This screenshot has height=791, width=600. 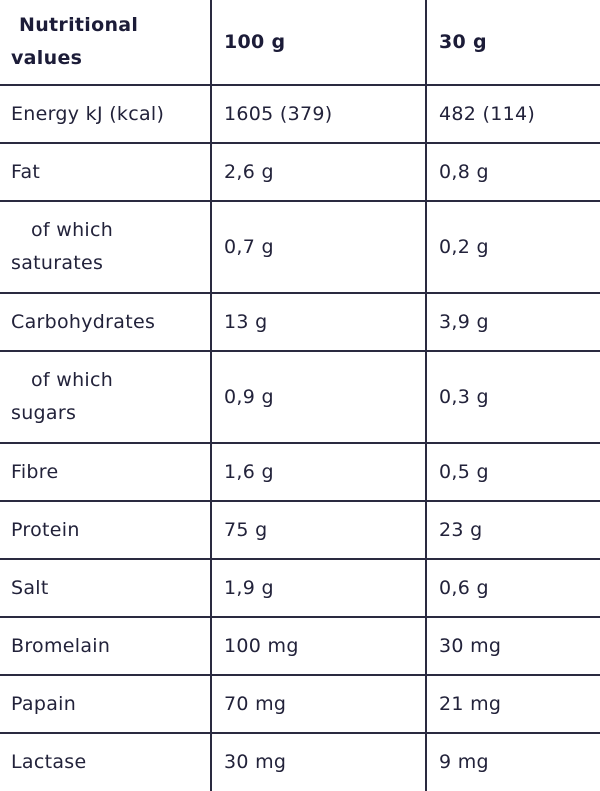 I want to click on header-label: Nutritional values, so click(x=75, y=41).